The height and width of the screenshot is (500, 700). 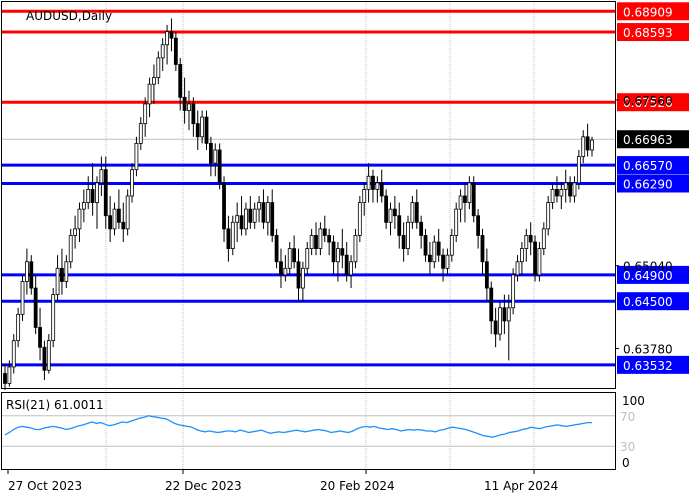 I want to click on time-tick-label: 20 Feb 2024, so click(x=357, y=486).